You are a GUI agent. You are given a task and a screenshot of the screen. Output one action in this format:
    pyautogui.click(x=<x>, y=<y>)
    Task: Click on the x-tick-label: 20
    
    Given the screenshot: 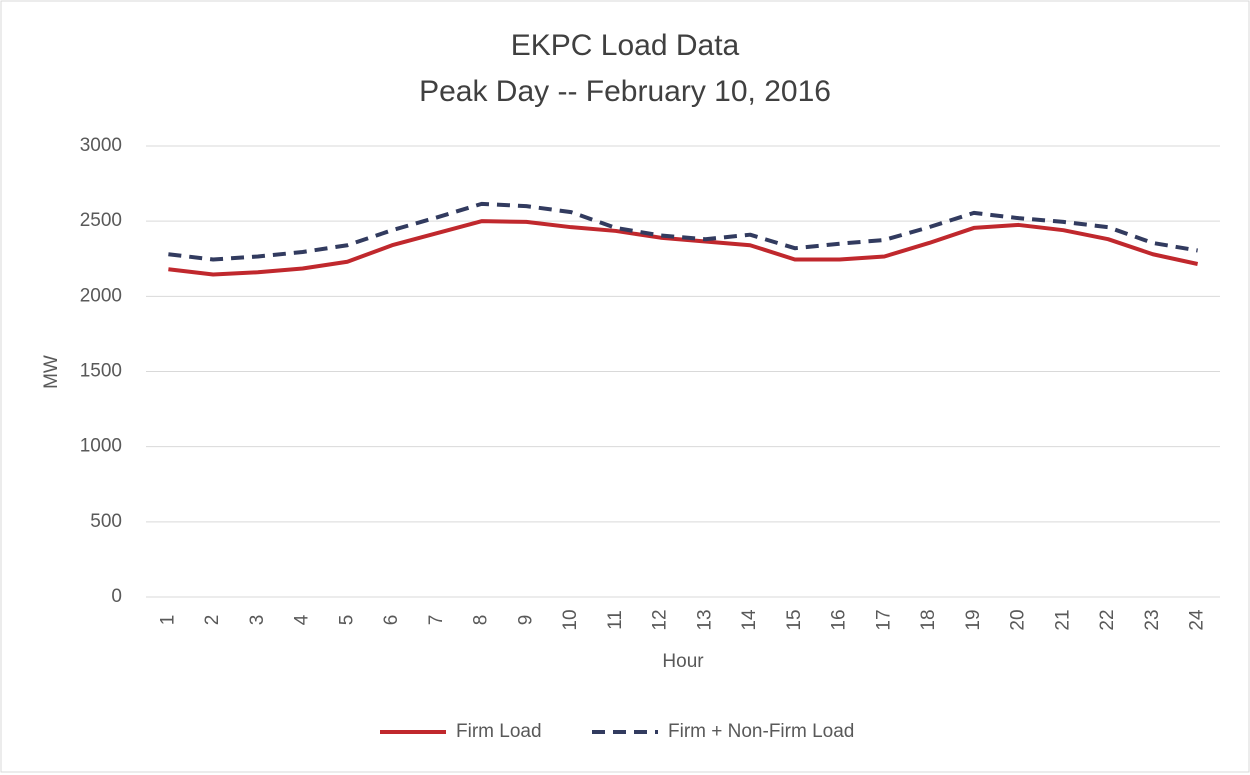 What is the action you would take?
    pyautogui.click(x=1018, y=619)
    